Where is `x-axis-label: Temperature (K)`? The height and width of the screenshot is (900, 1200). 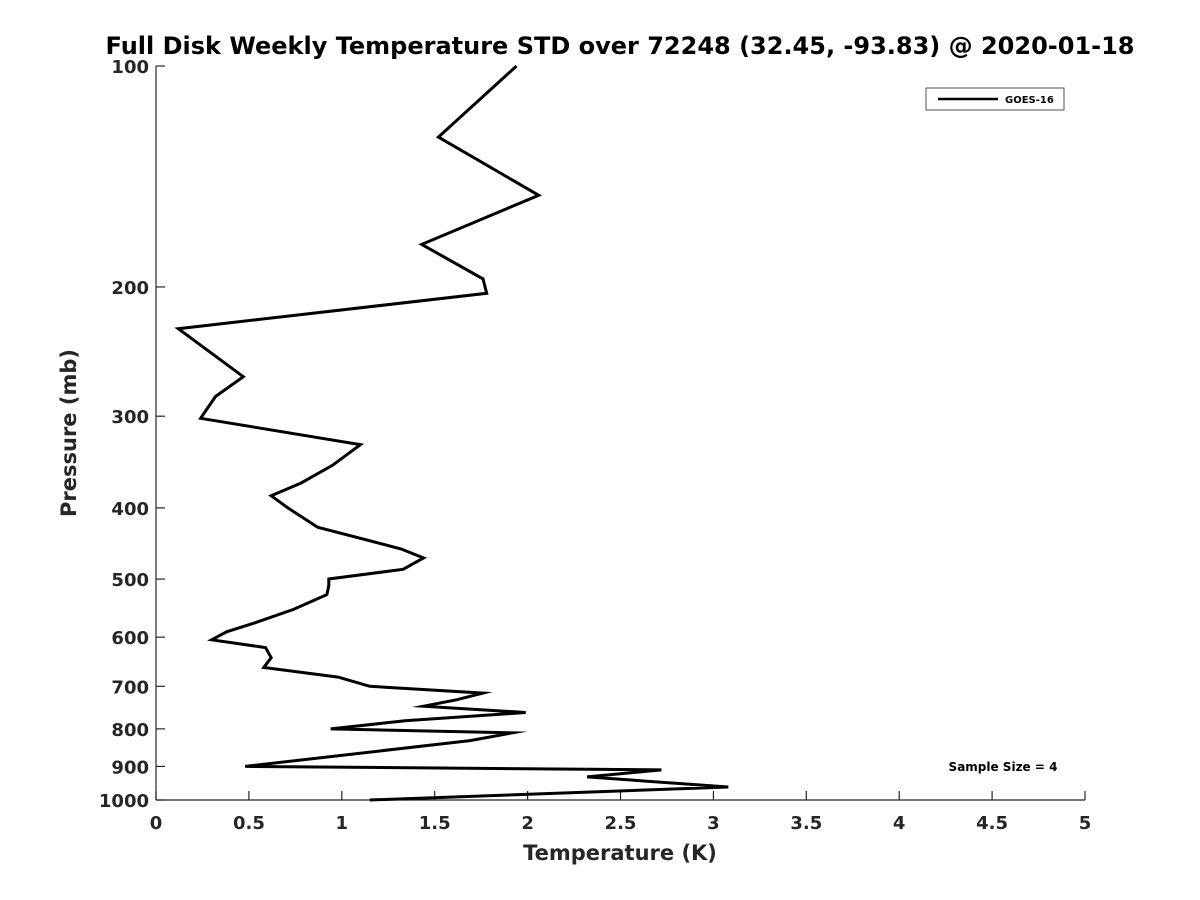
x-axis-label: Temperature (K) is located at coordinates (620, 853).